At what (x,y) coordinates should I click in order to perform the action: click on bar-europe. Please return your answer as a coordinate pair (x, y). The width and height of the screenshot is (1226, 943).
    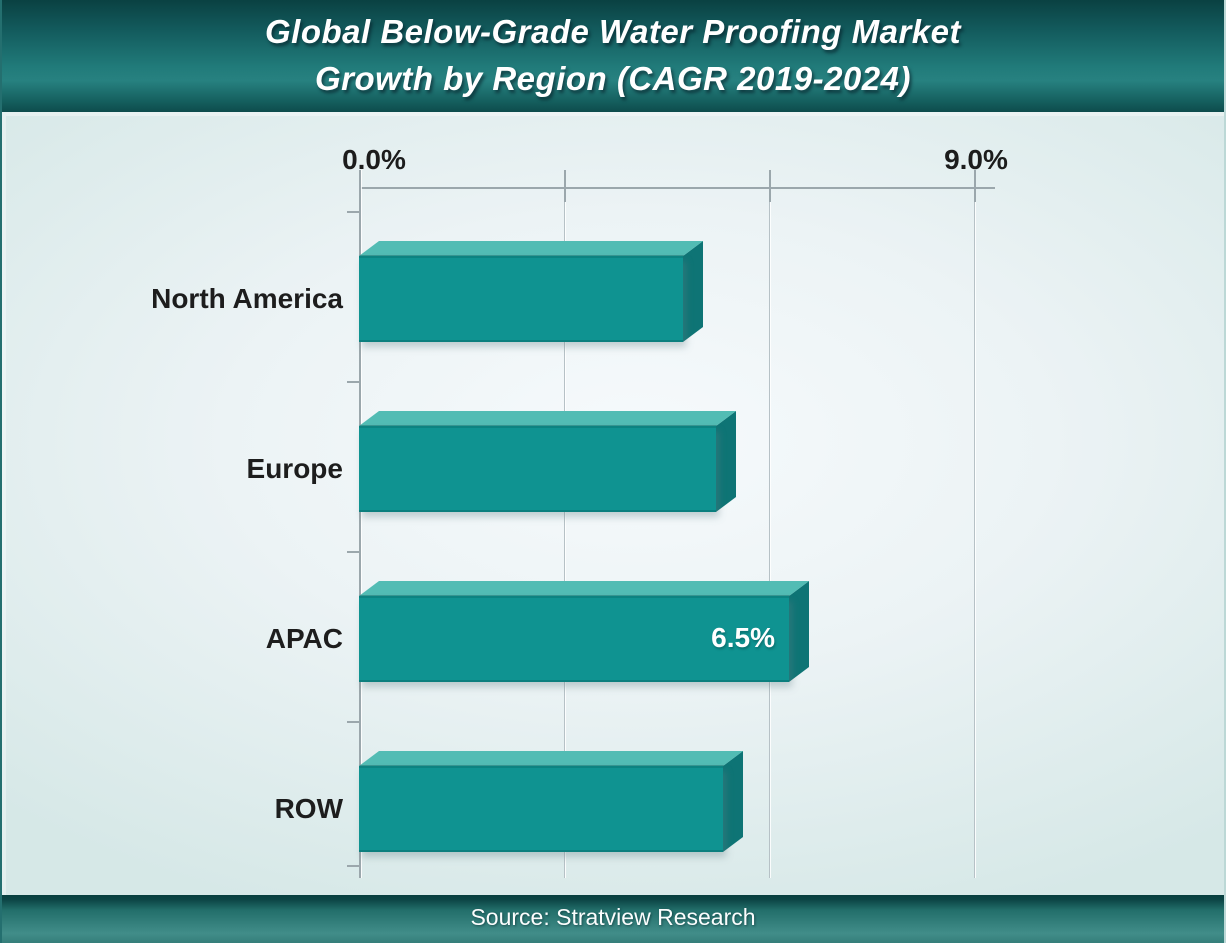
    Looking at the image, I should click on (547, 461).